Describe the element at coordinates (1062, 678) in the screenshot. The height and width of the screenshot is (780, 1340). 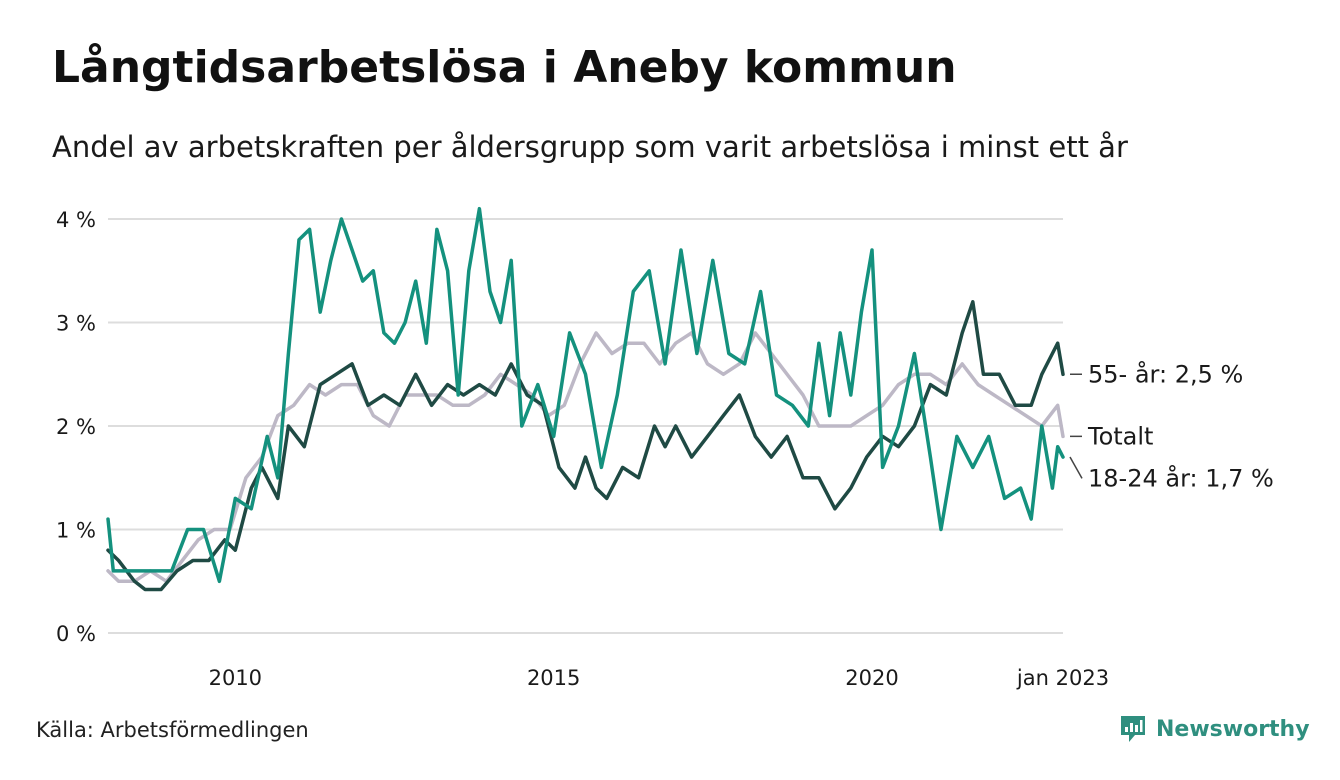
I see `x-tick-label: jan 2023` at that location.